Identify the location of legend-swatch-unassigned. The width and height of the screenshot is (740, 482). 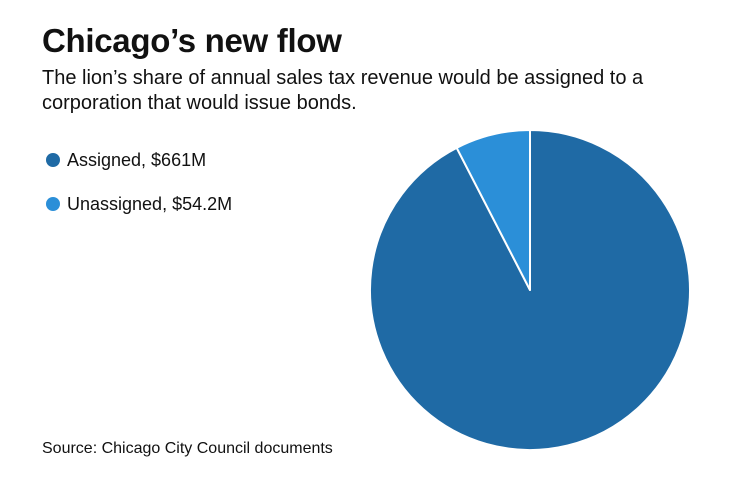
(53, 204).